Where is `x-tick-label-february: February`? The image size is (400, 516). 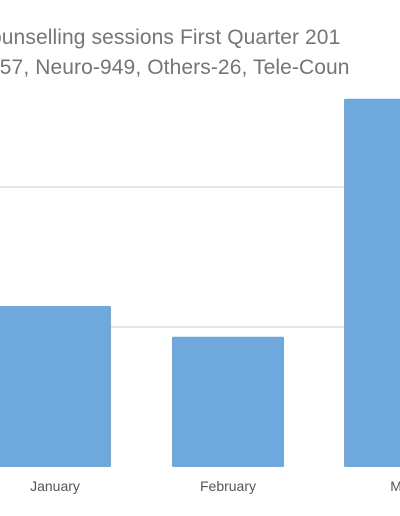
x-tick-label-february: February is located at coordinates (228, 486).